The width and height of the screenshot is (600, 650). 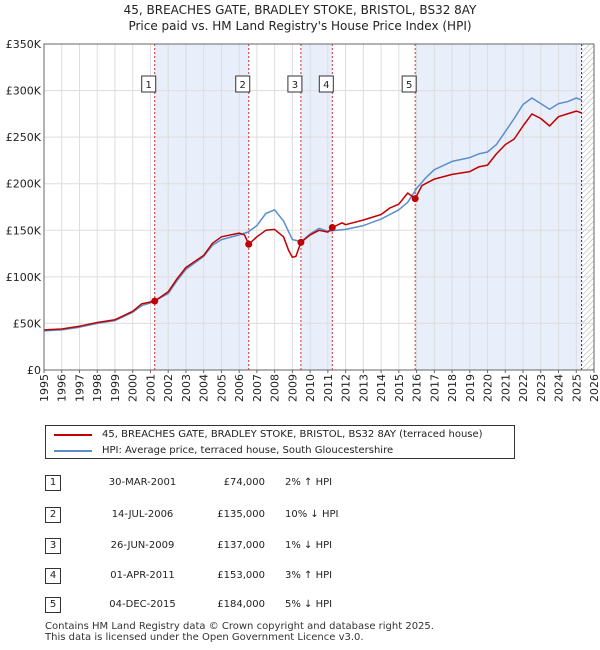 What do you see at coordinates (381, 388) in the screenshot?
I see `x-tick-label: 2014` at bounding box center [381, 388].